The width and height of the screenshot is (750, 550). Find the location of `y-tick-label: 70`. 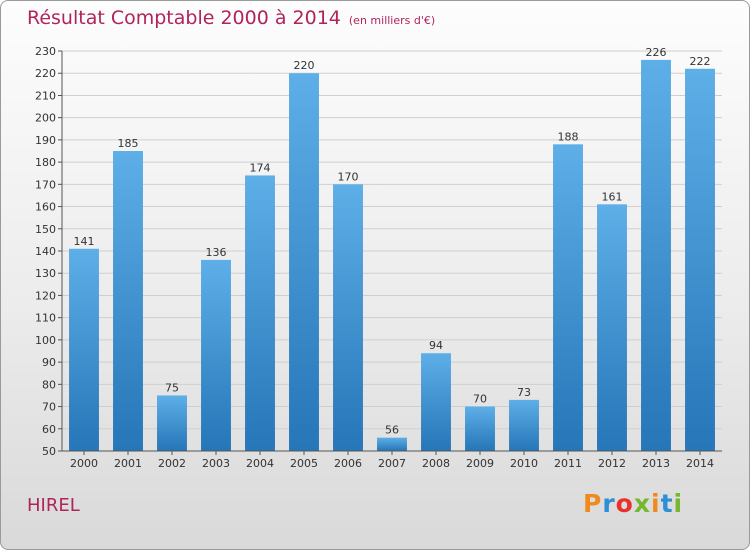

y-tick-label: 70 is located at coordinates (49, 407).